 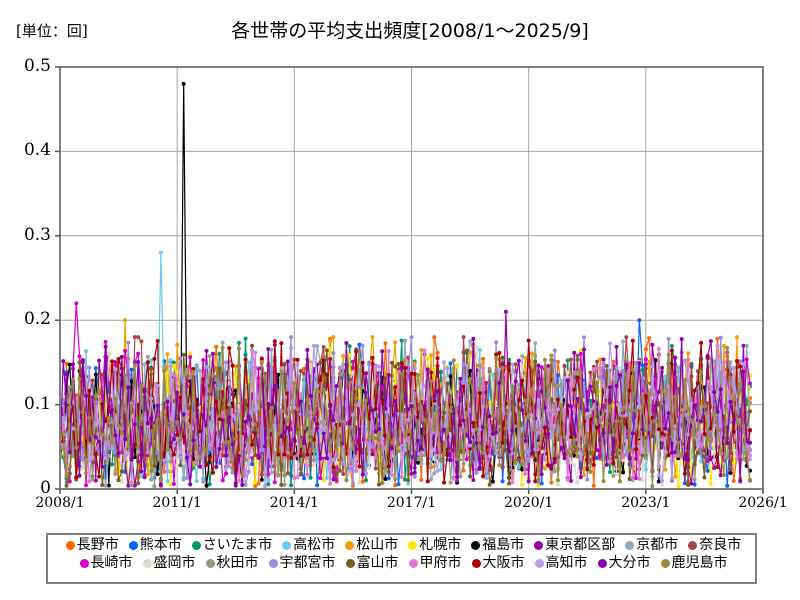 I want to click on y-tick-label: 0.1, so click(x=37, y=403).